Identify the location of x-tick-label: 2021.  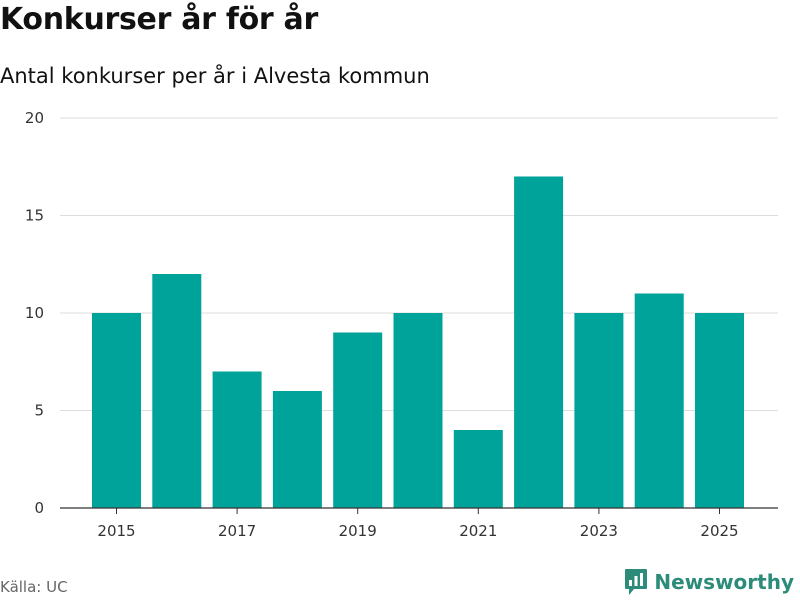
(478, 531).